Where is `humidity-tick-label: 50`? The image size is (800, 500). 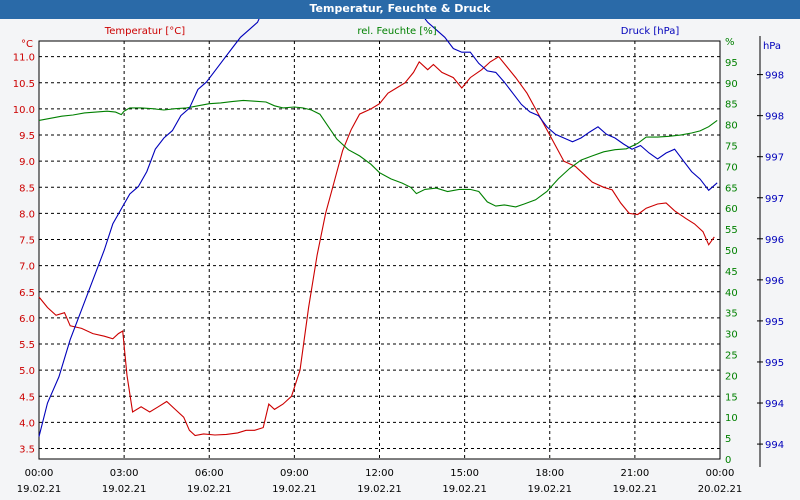 humidity-tick-label: 50 is located at coordinates (731, 251).